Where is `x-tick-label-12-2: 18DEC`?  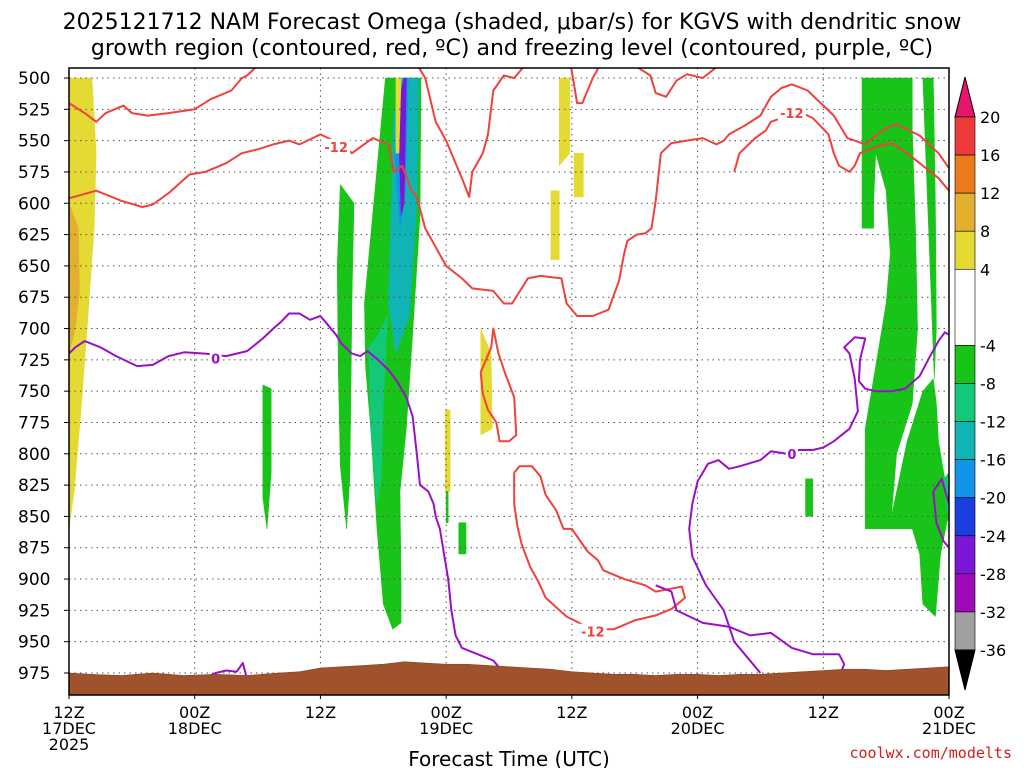
x-tick-label-12-2: 18DEC is located at coordinates (195, 728).